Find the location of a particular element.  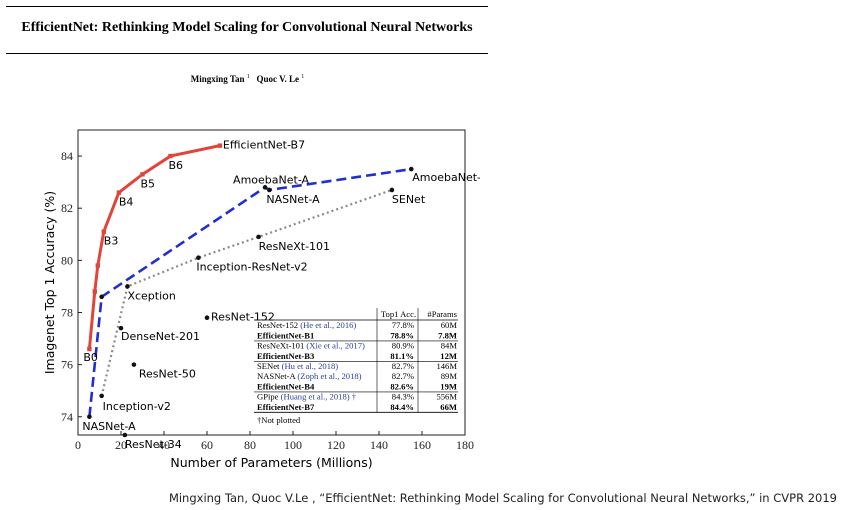

data-label: DenseNet-201 is located at coordinates (160, 336).